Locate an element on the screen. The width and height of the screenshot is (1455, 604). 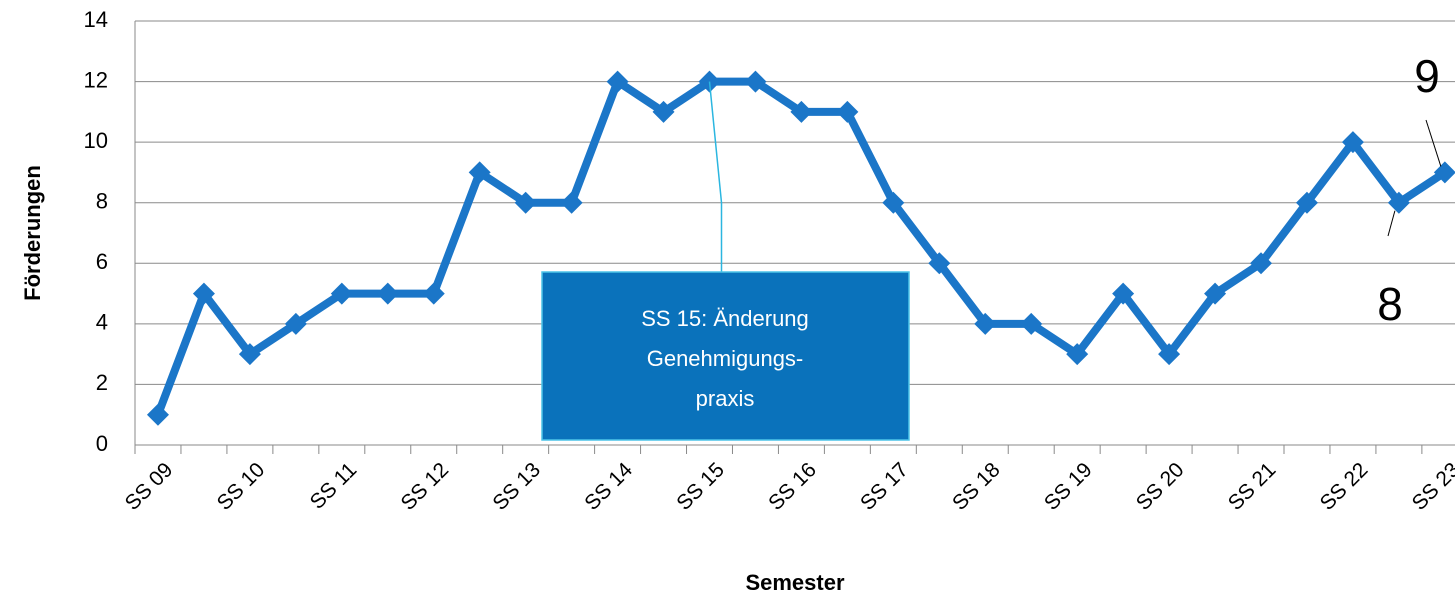
y-tick-label: 8 is located at coordinates (102, 201).